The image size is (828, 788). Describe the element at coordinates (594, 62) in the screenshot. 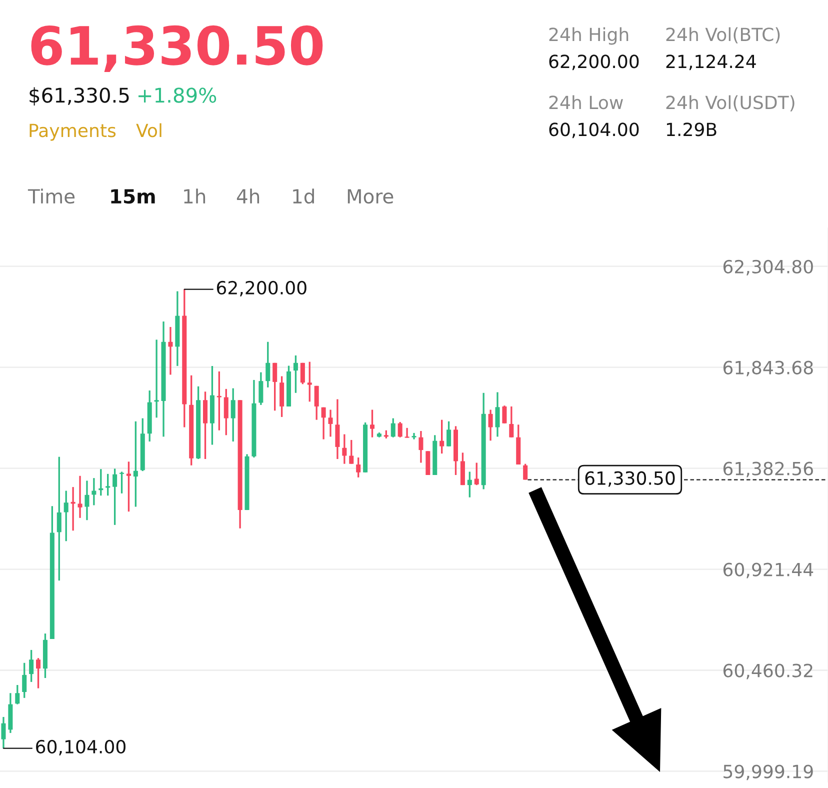

I see `text: 62,200.00` at that location.